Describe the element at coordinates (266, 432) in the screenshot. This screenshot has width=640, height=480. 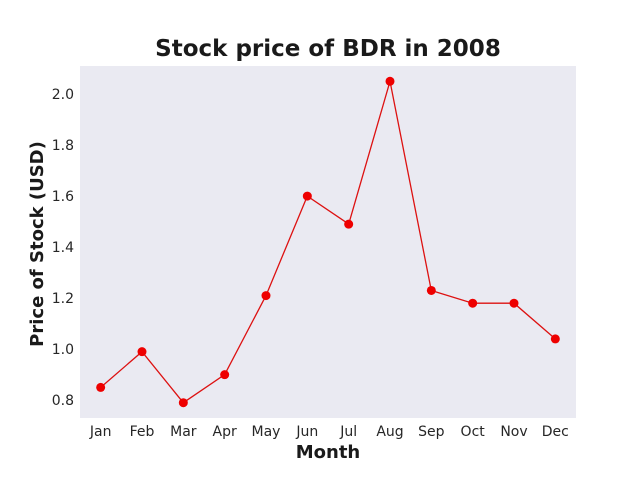
I see `x-tick-label: May` at that location.